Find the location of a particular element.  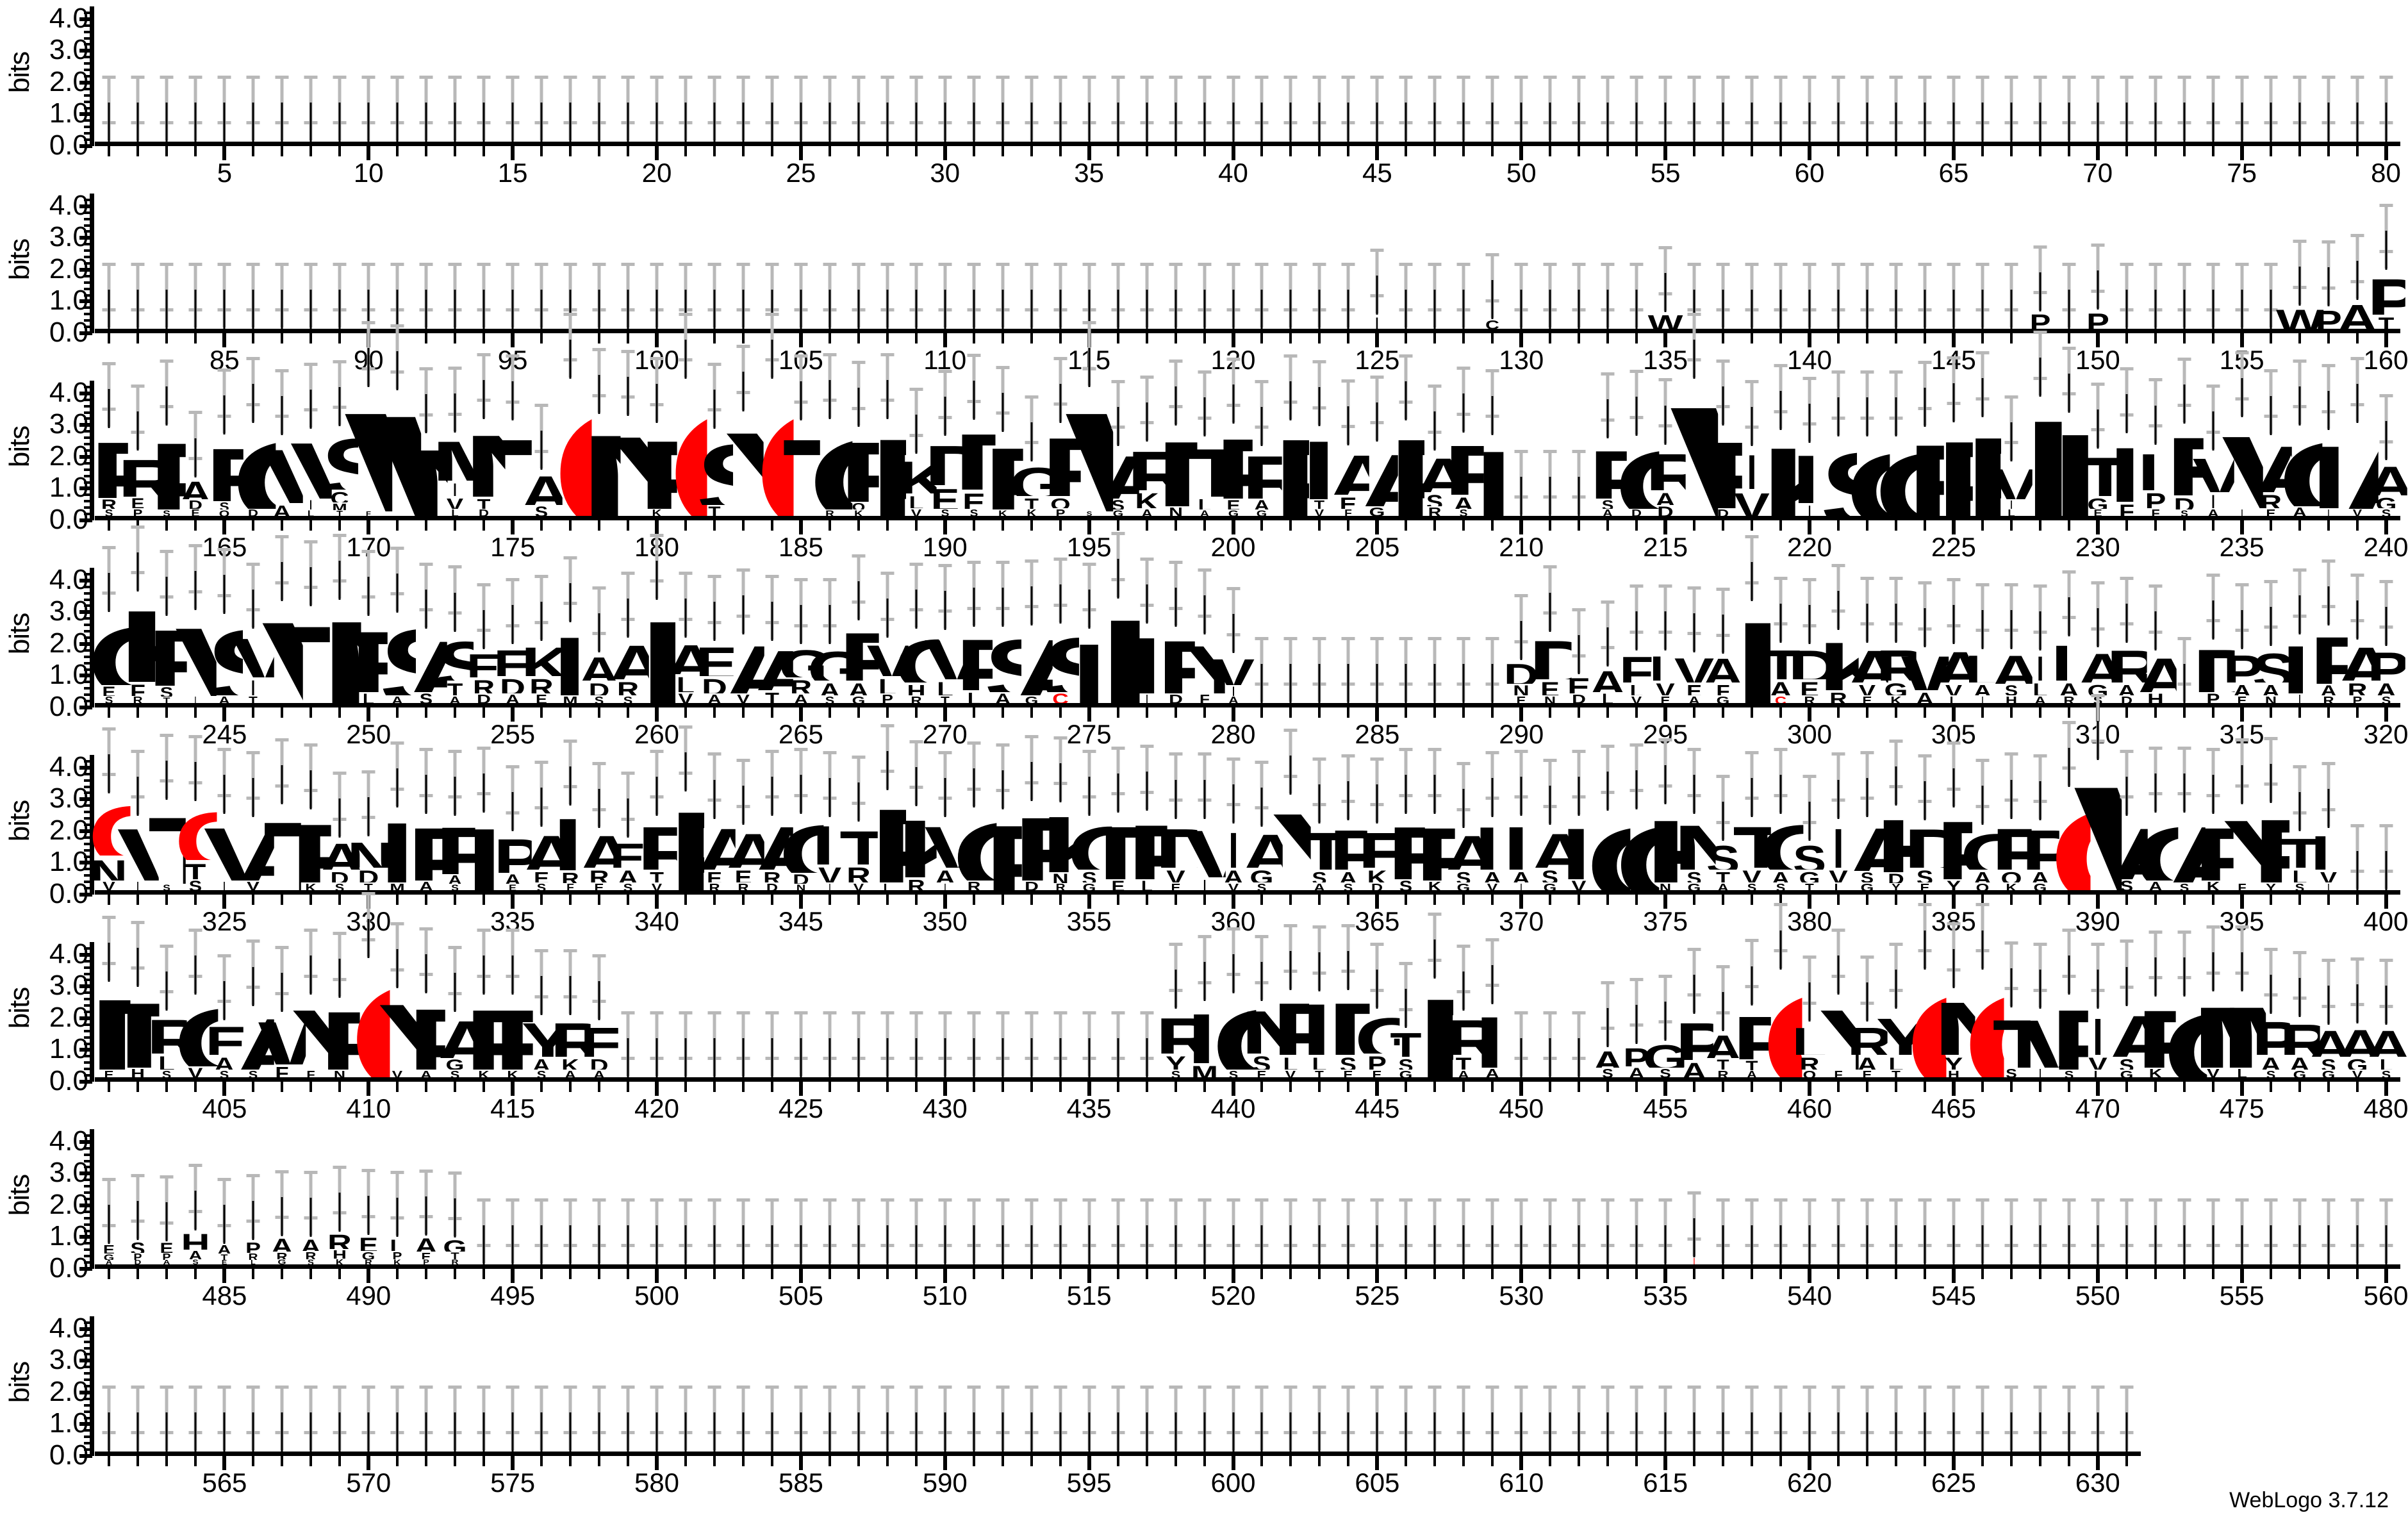

y-axis-label: bits is located at coordinates (20, 1008).